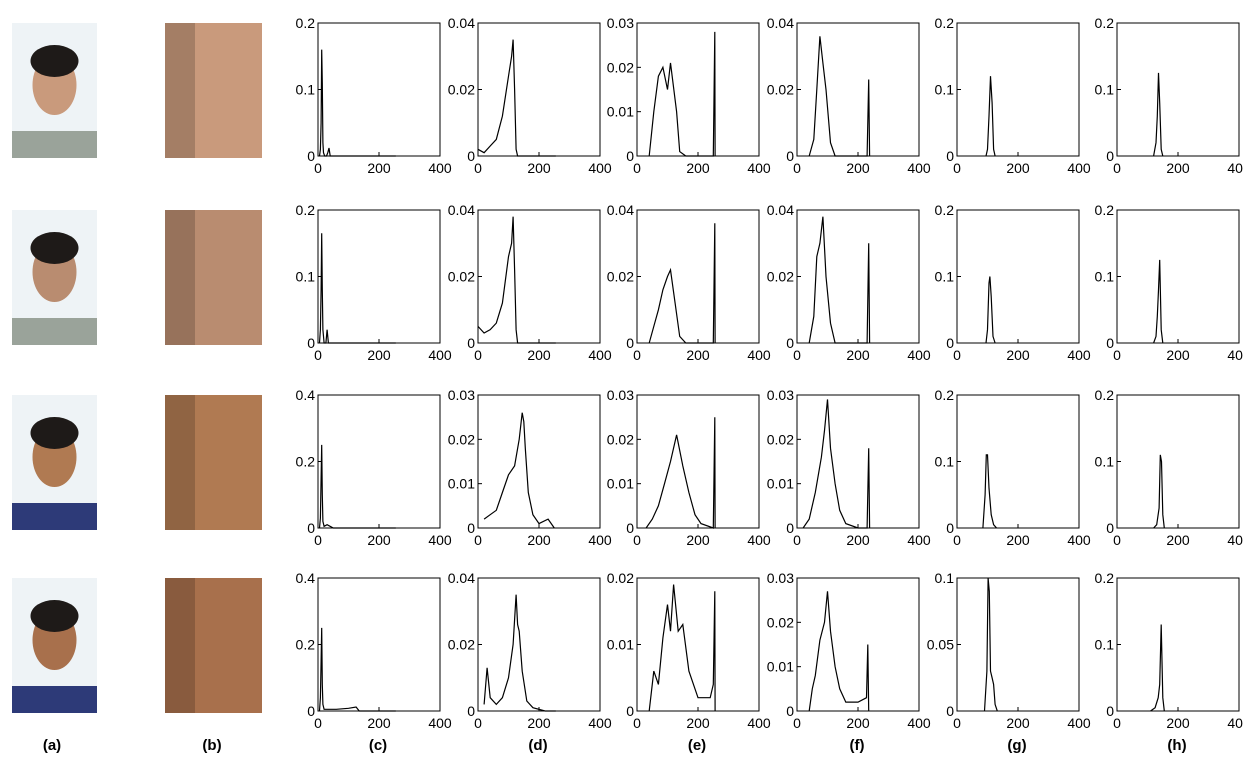 Image resolution: width=1243 pixels, height=758 pixels. What do you see at coordinates (306, 395) in the screenshot?
I see `y-tick-label: 0.4` at bounding box center [306, 395].